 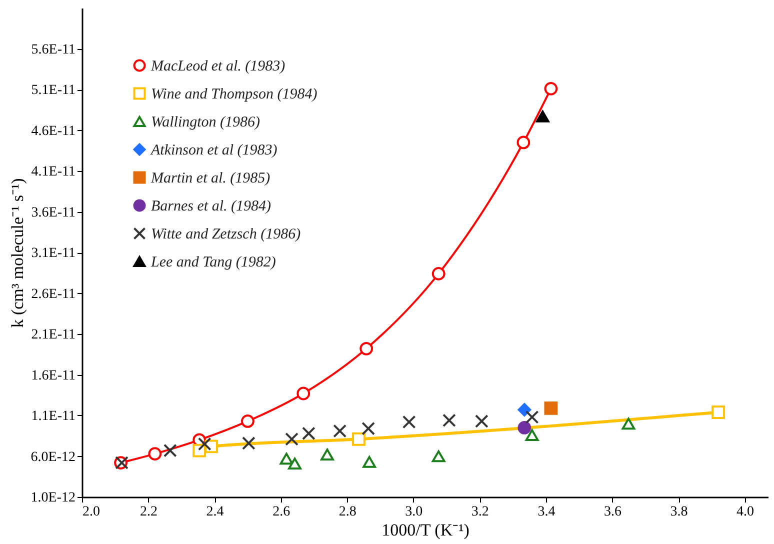 I want to click on x-tick-label: 4.0, so click(x=745, y=512).